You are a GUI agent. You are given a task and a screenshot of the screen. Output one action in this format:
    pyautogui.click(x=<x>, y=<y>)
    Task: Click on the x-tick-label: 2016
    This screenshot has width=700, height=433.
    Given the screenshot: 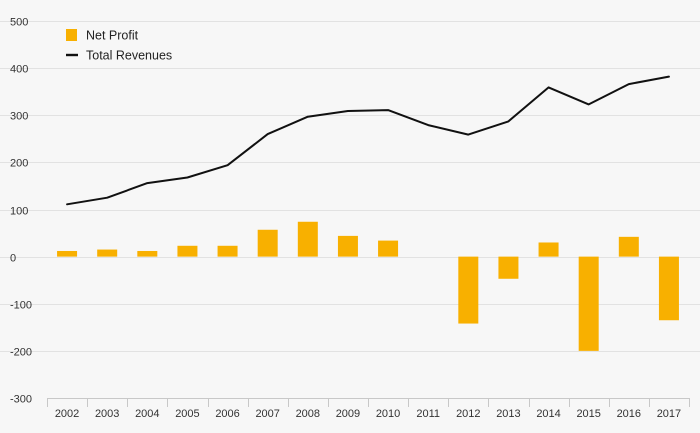 What is the action you would take?
    pyautogui.click(x=629, y=414)
    